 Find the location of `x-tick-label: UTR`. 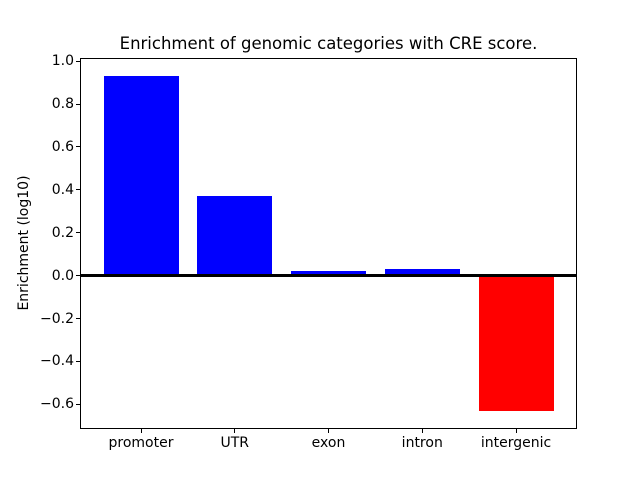

x-tick-label: UTR is located at coordinates (235, 443).